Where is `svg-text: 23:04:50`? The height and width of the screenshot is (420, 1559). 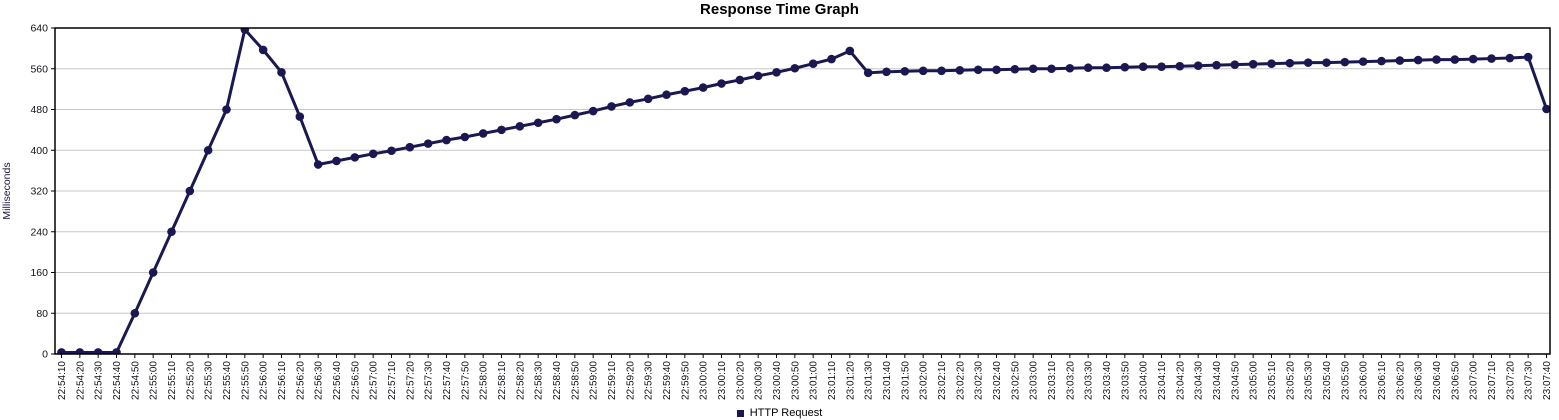 svg-text: 23:04:50 is located at coordinates (1235, 380).